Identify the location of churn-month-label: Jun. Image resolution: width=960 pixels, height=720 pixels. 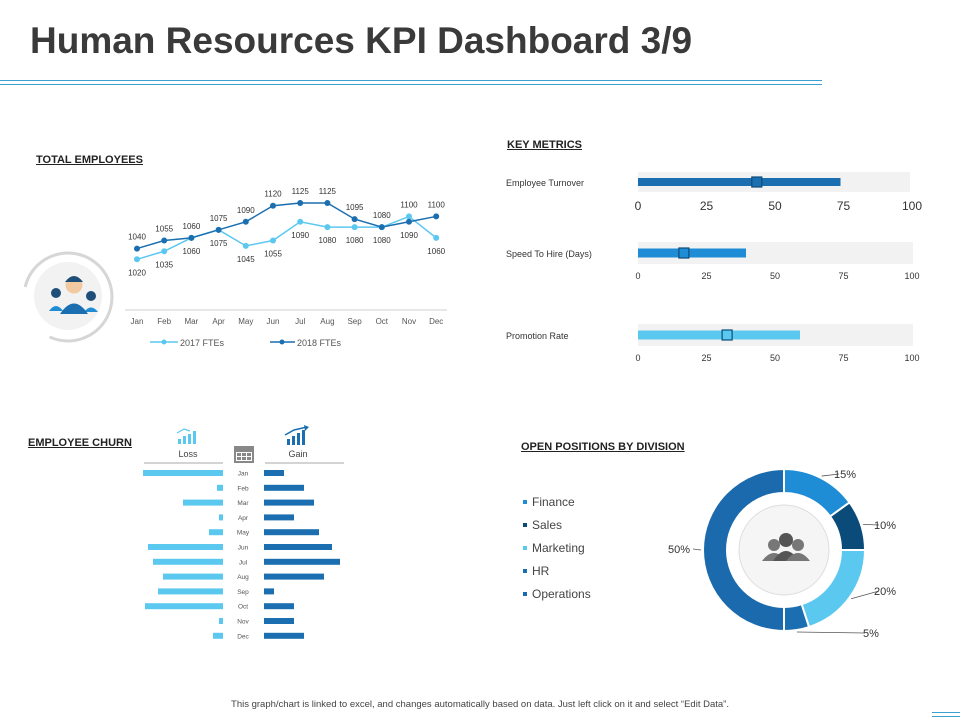
(243, 548).